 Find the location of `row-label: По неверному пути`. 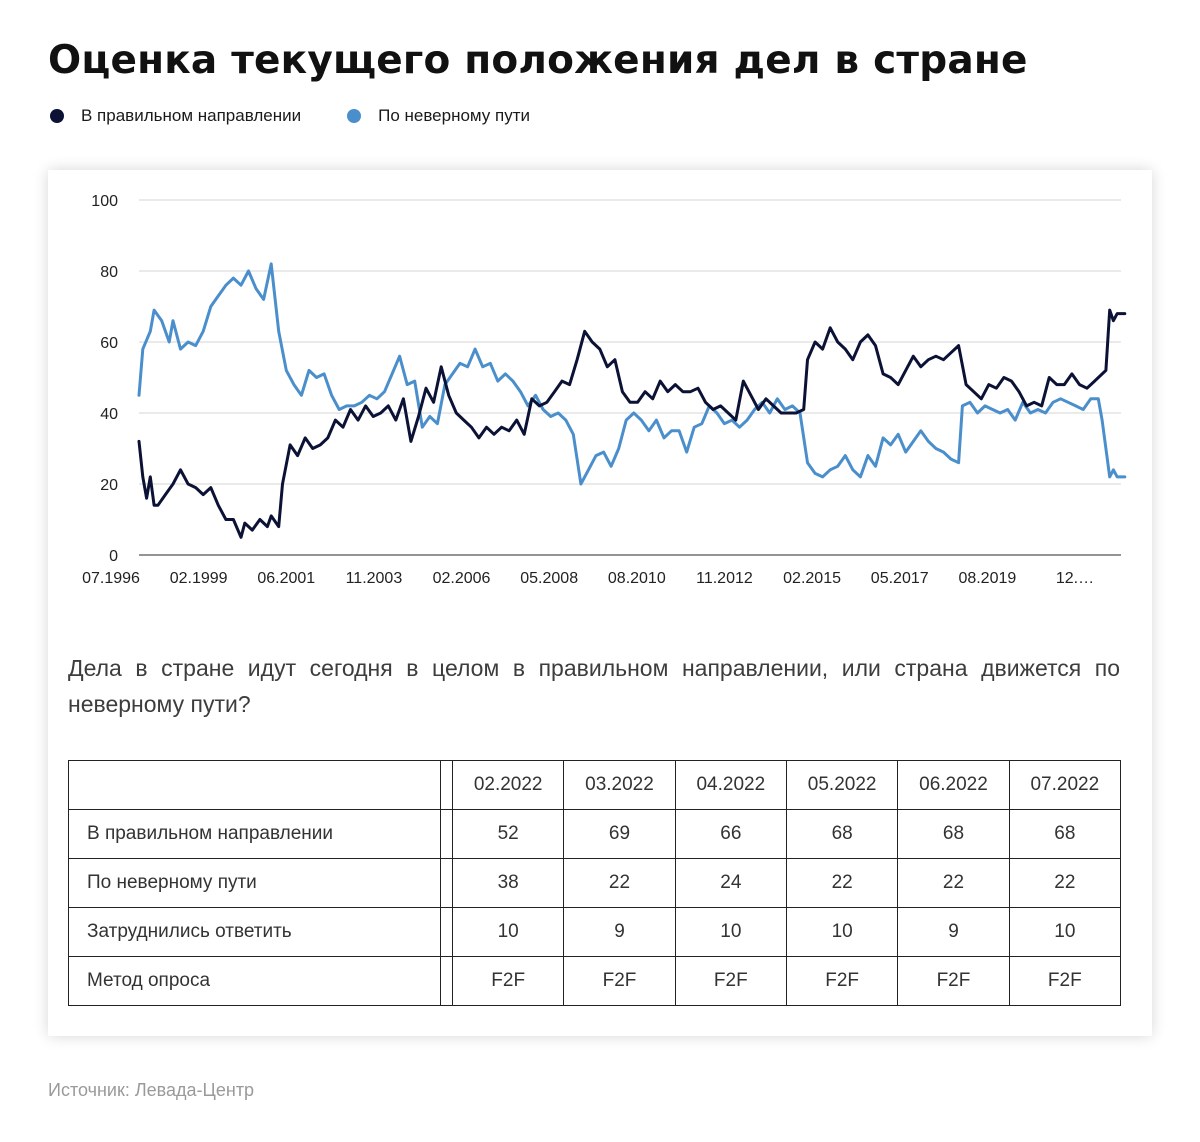

row-label: По неверному пути is located at coordinates (254, 883).